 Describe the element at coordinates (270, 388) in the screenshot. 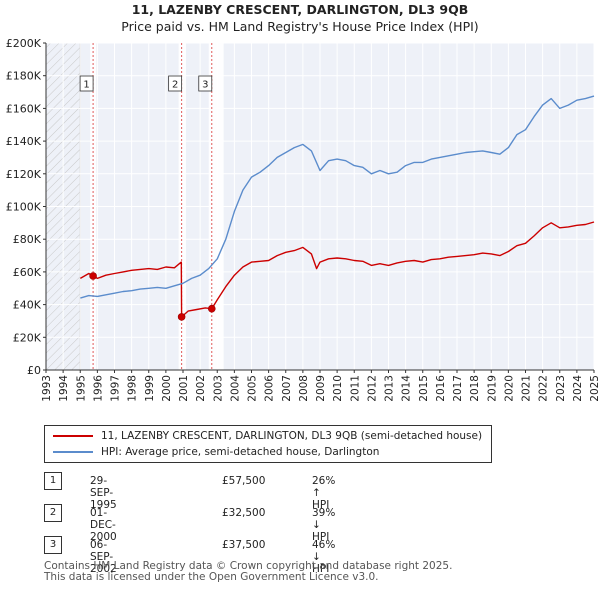

I see `x-tick-label: 2006` at that location.